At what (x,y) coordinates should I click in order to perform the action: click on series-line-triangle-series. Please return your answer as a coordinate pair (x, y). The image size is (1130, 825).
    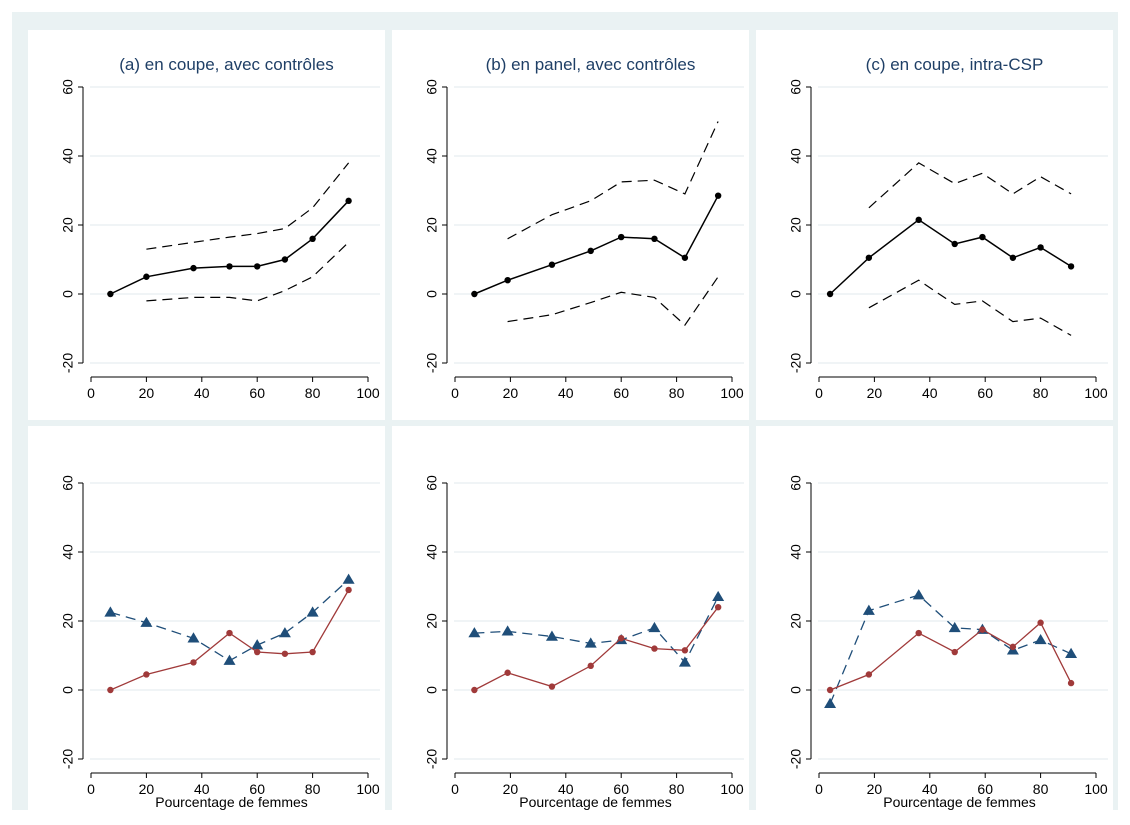
    Looking at the image, I should click on (596, 630).